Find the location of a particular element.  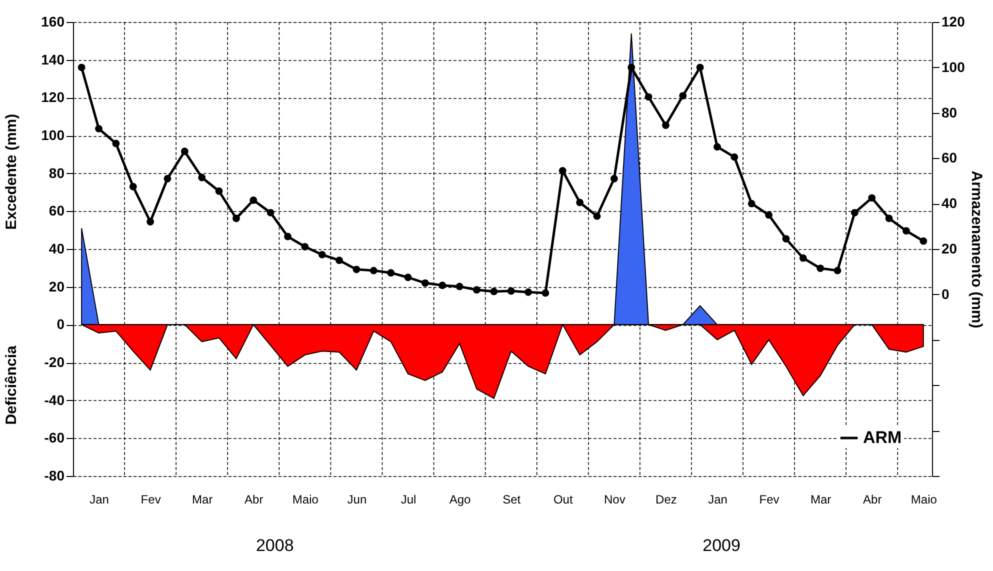

y-tick-label: 80 is located at coordinates (56, 172).